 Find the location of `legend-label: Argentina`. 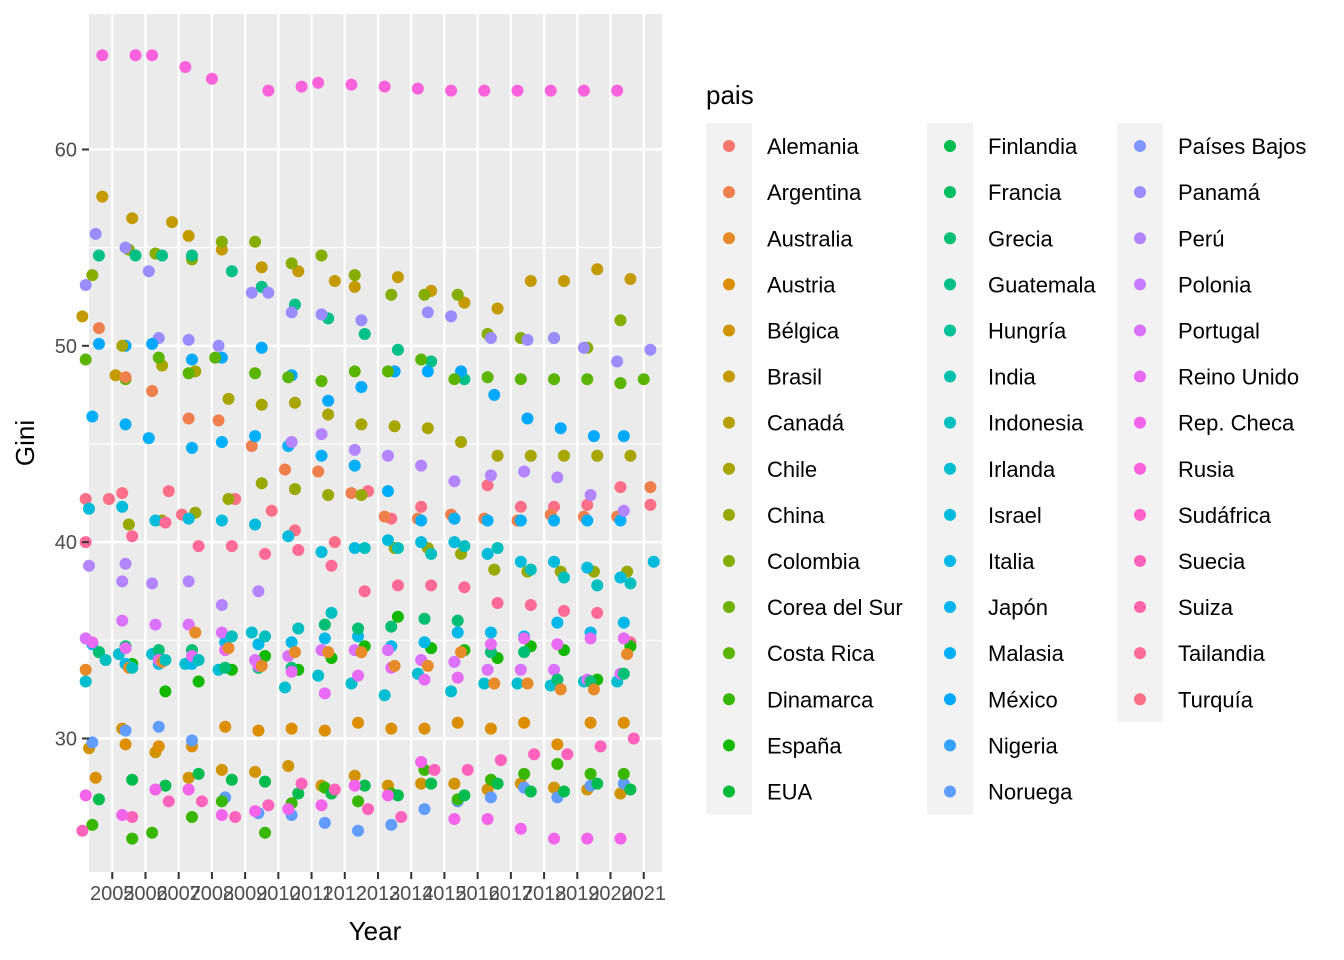

legend-label: Argentina is located at coordinates (814, 192).